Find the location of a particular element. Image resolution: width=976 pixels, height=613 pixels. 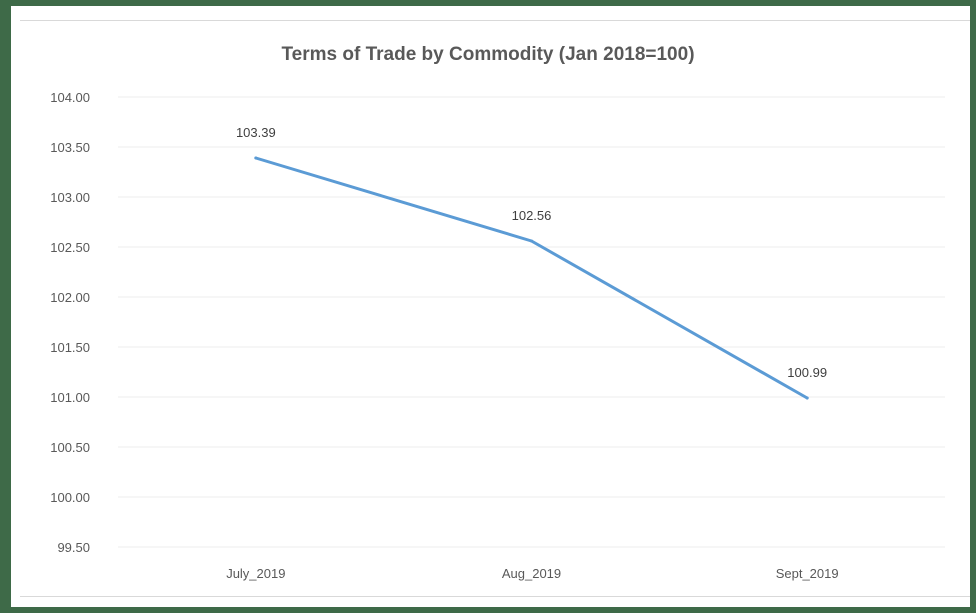

y-tick-label: 102.50 is located at coordinates (70, 247).